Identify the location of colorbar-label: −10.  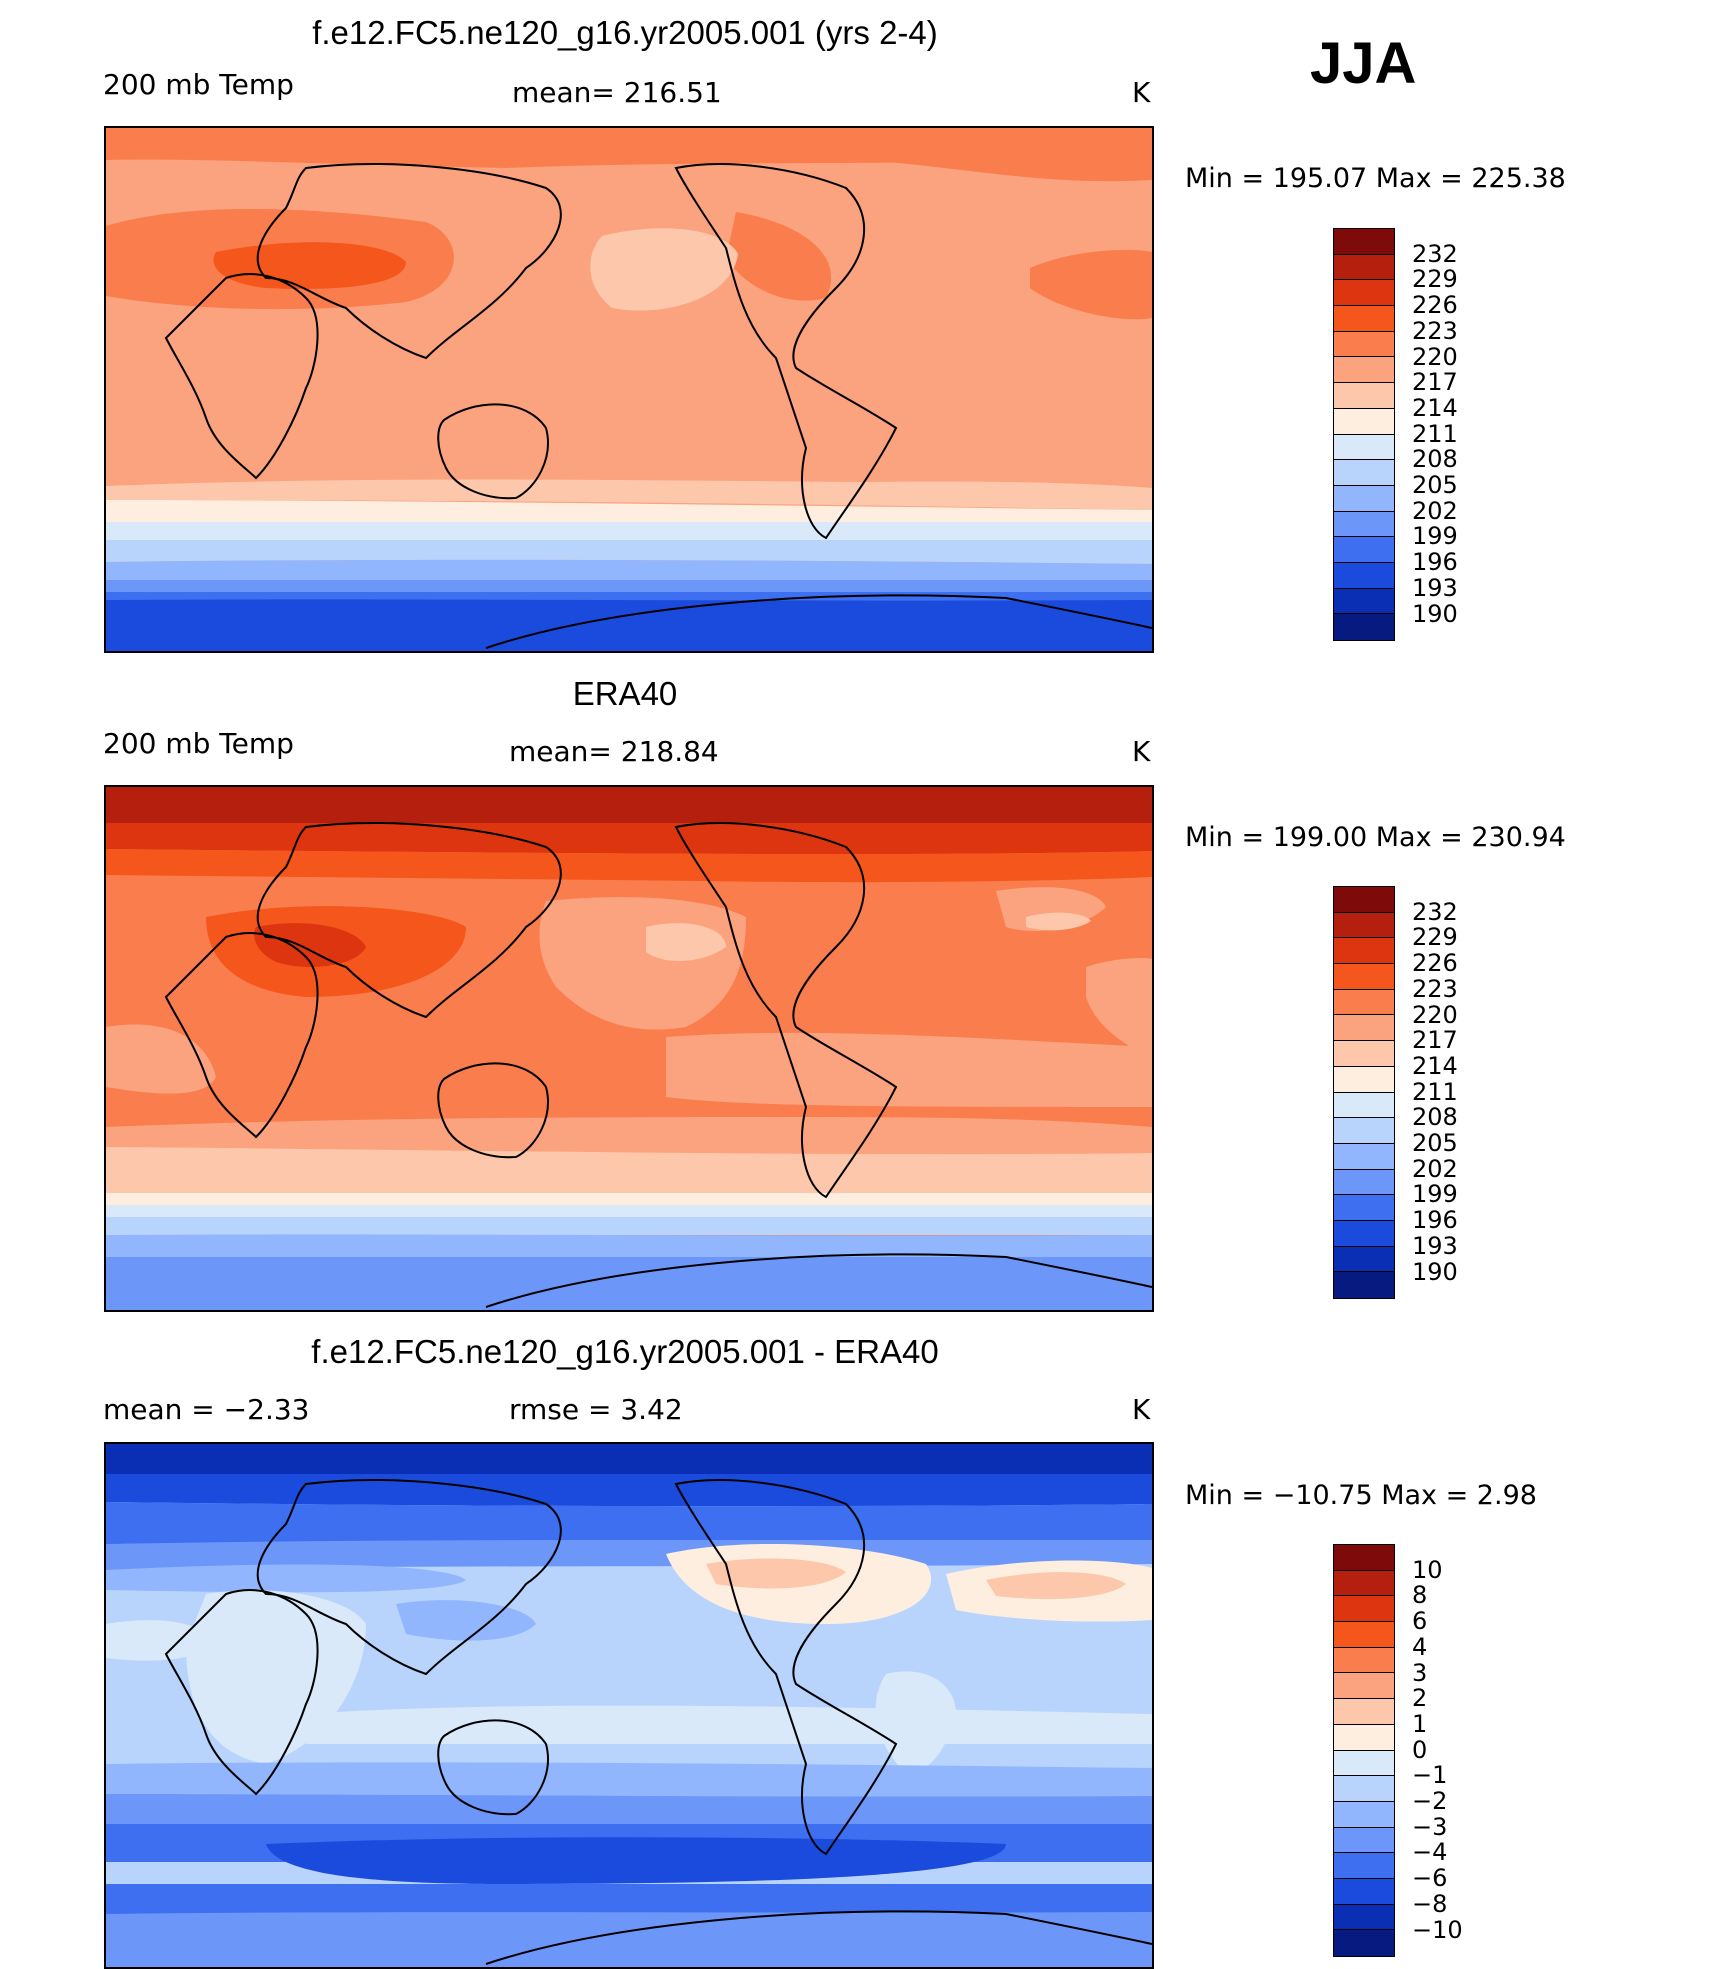
(1437, 1929).